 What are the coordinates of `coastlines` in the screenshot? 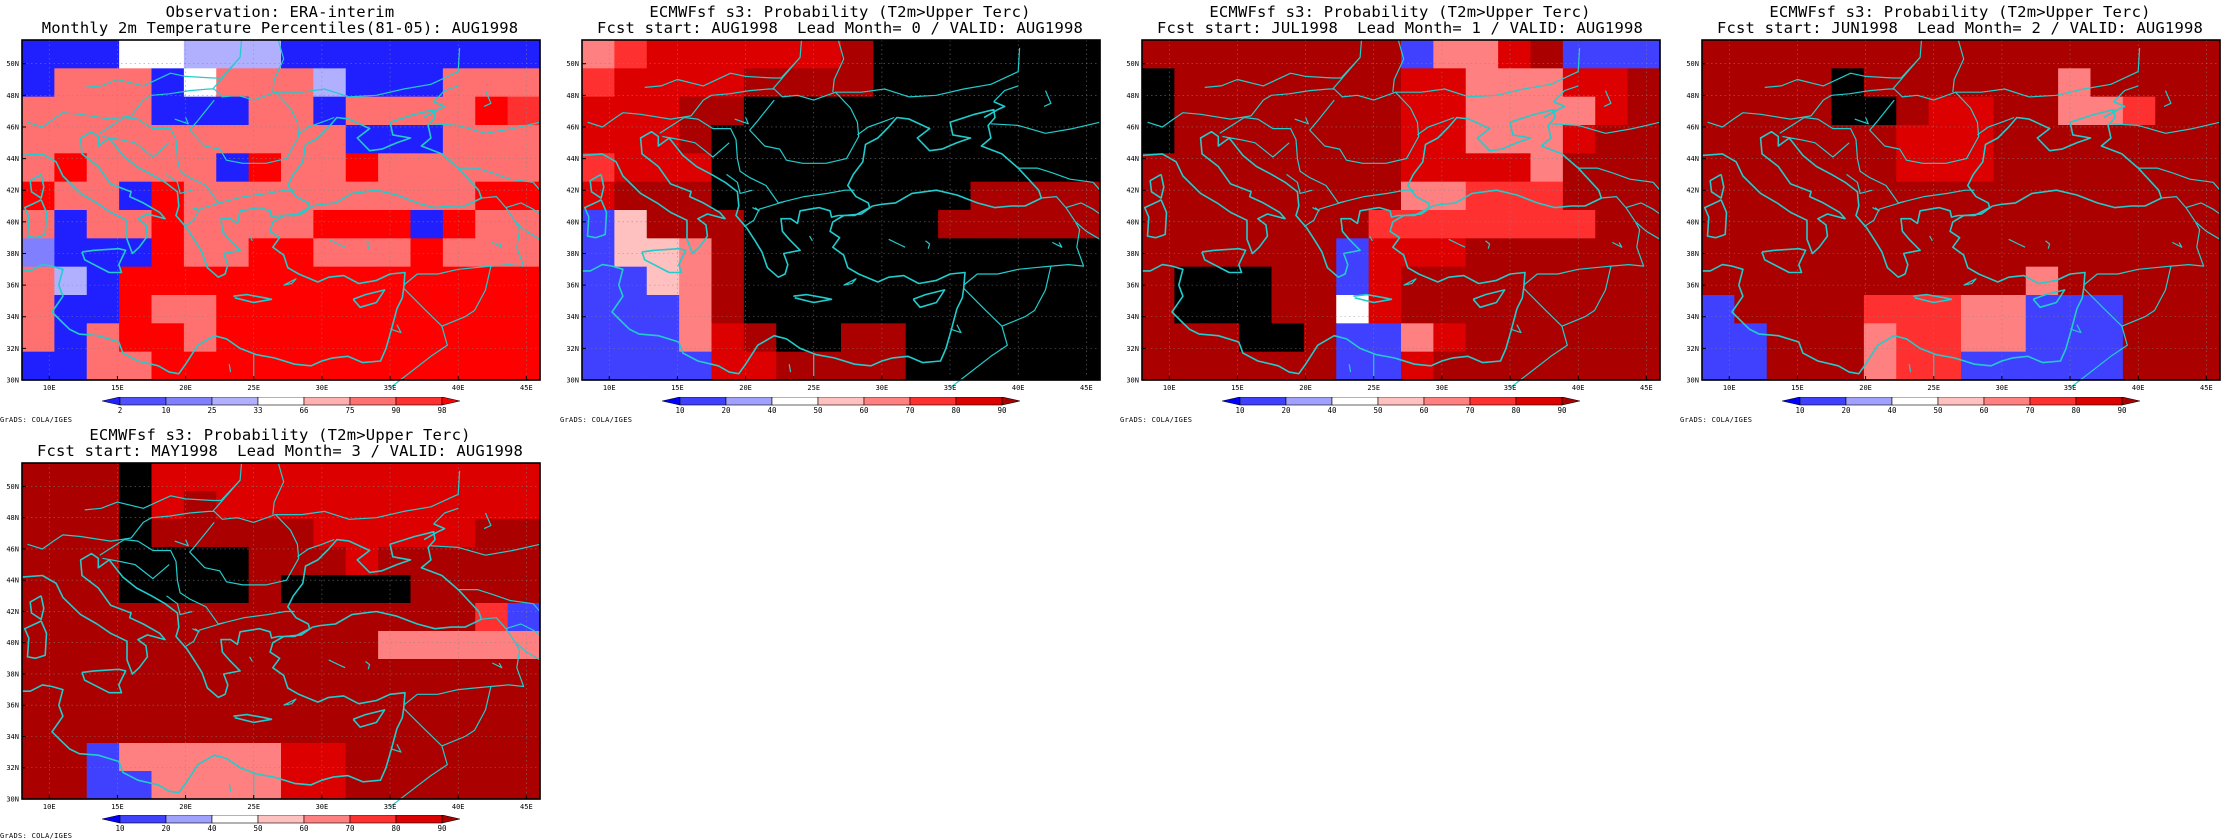 It's located at (841, 214).